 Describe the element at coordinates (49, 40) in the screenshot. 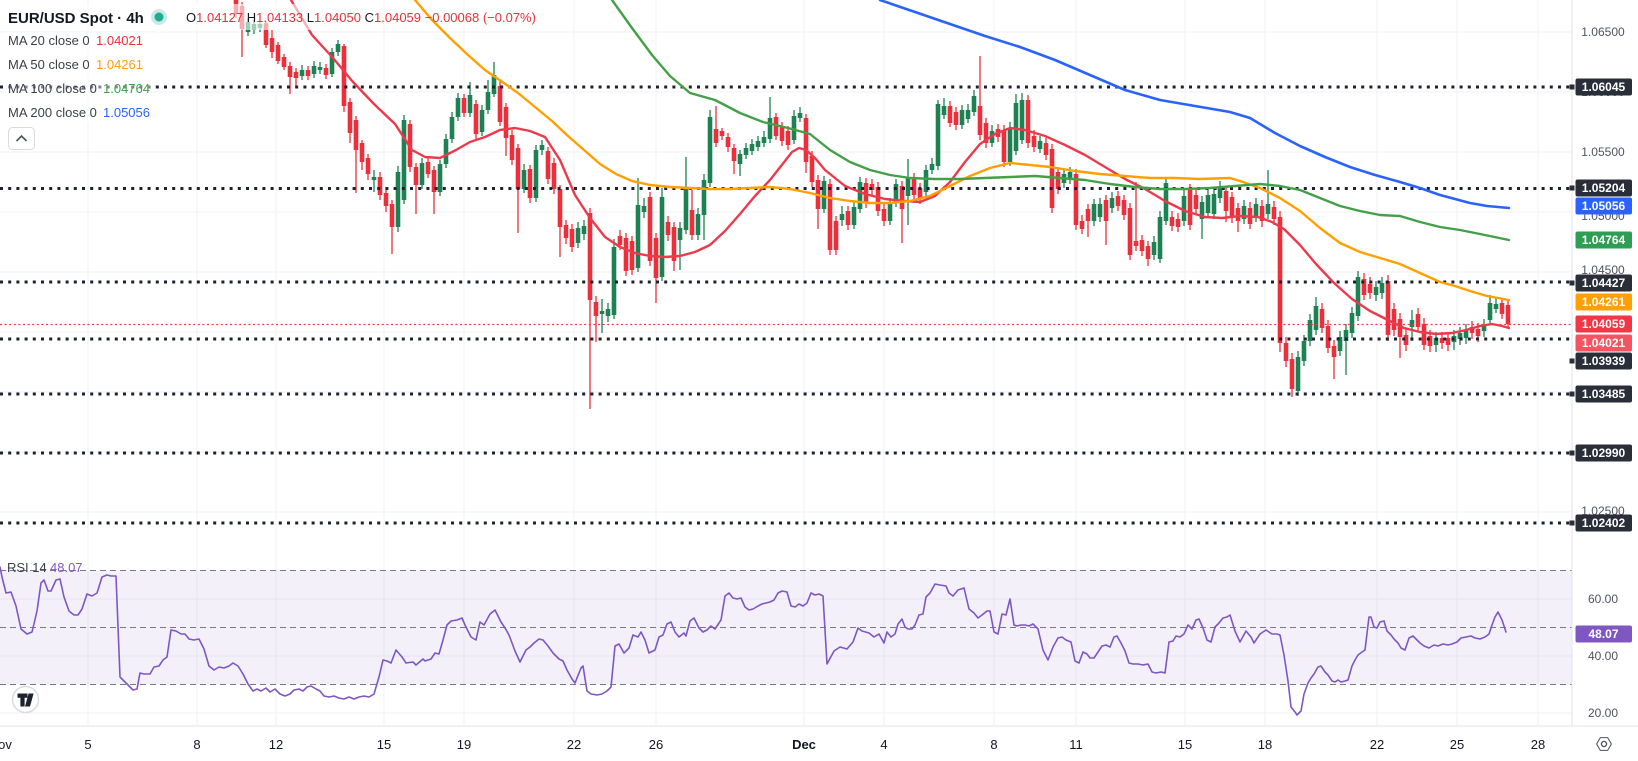

I see `svg-text: MA 20 close 0` at that location.